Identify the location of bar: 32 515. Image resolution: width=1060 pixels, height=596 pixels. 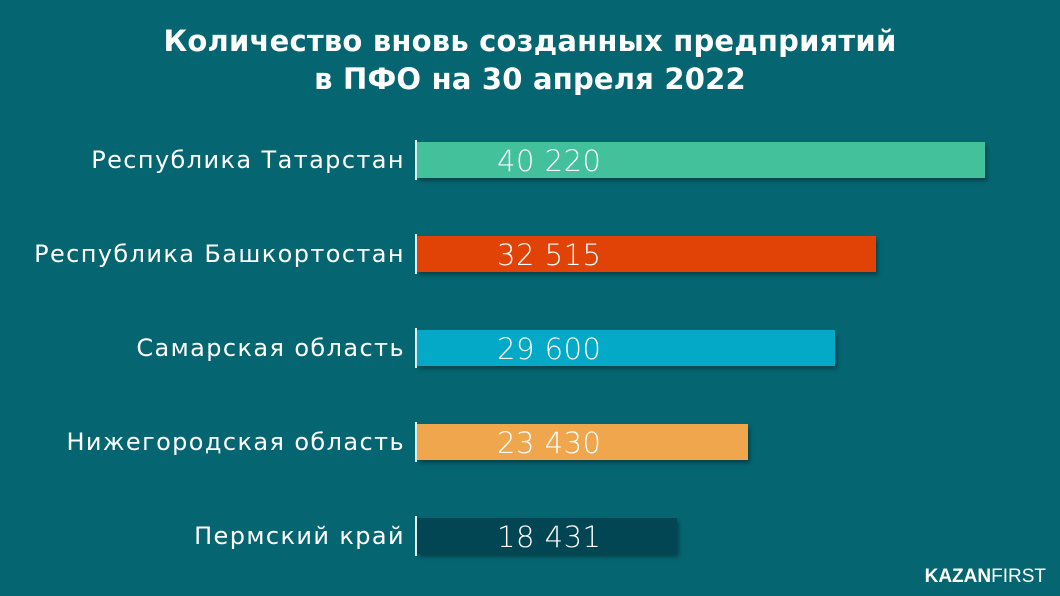
(646, 254).